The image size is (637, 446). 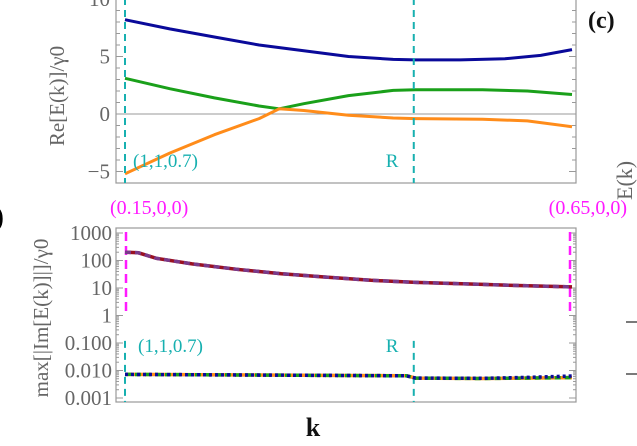 I want to click on right-axis-label-partial: E(k), so click(x=624, y=180).